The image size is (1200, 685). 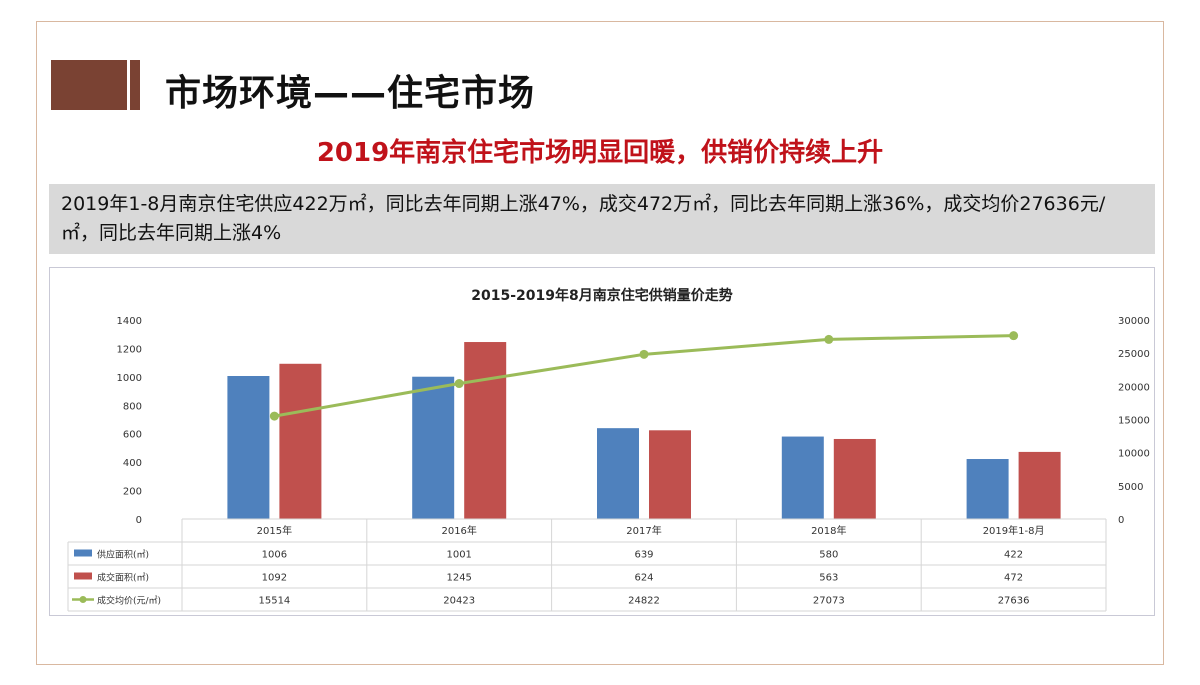 I want to click on data-label: 422, so click(x=1013, y=555).